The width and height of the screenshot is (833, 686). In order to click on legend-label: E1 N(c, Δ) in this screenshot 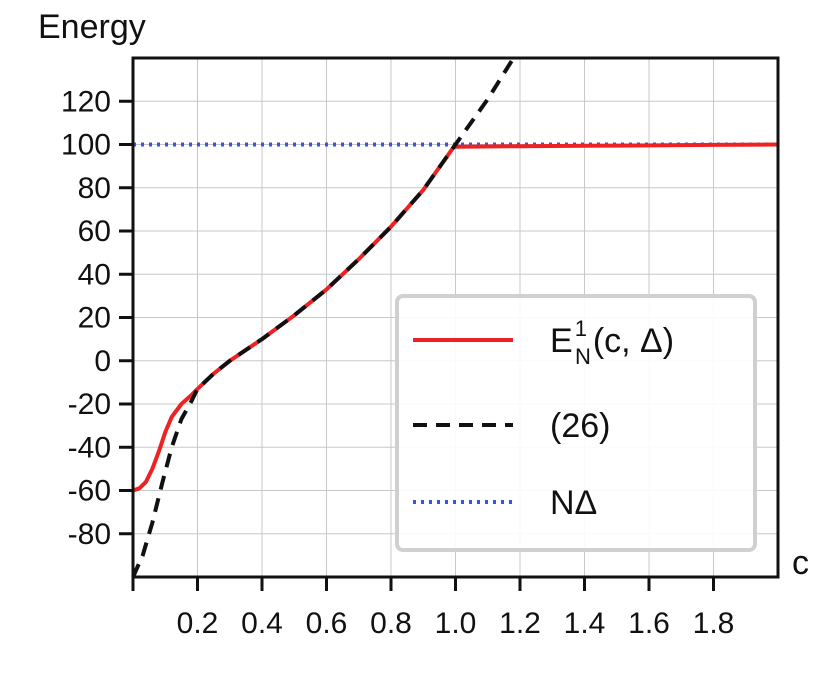, I will do `click(612, 342)`.